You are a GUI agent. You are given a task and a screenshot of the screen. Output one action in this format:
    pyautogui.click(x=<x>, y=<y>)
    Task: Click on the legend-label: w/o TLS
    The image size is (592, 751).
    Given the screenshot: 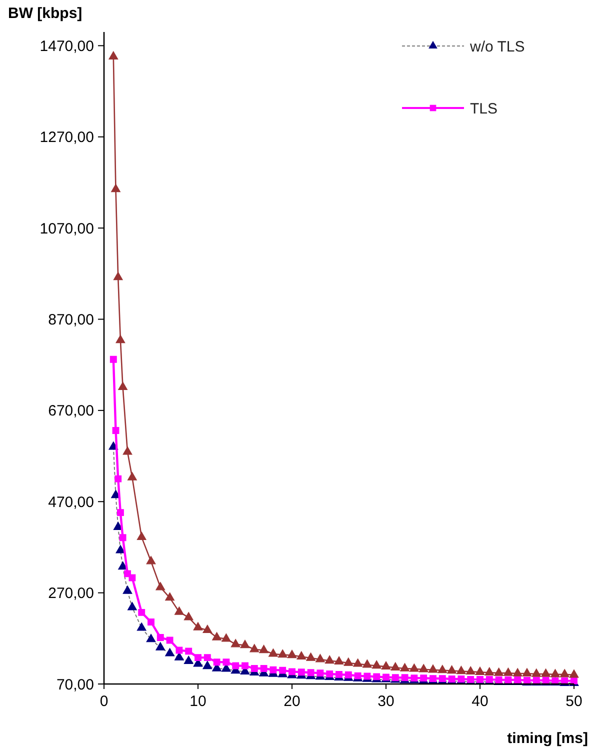 What is the action you would take?
    pyautogui.click(x=497, y=47)
    